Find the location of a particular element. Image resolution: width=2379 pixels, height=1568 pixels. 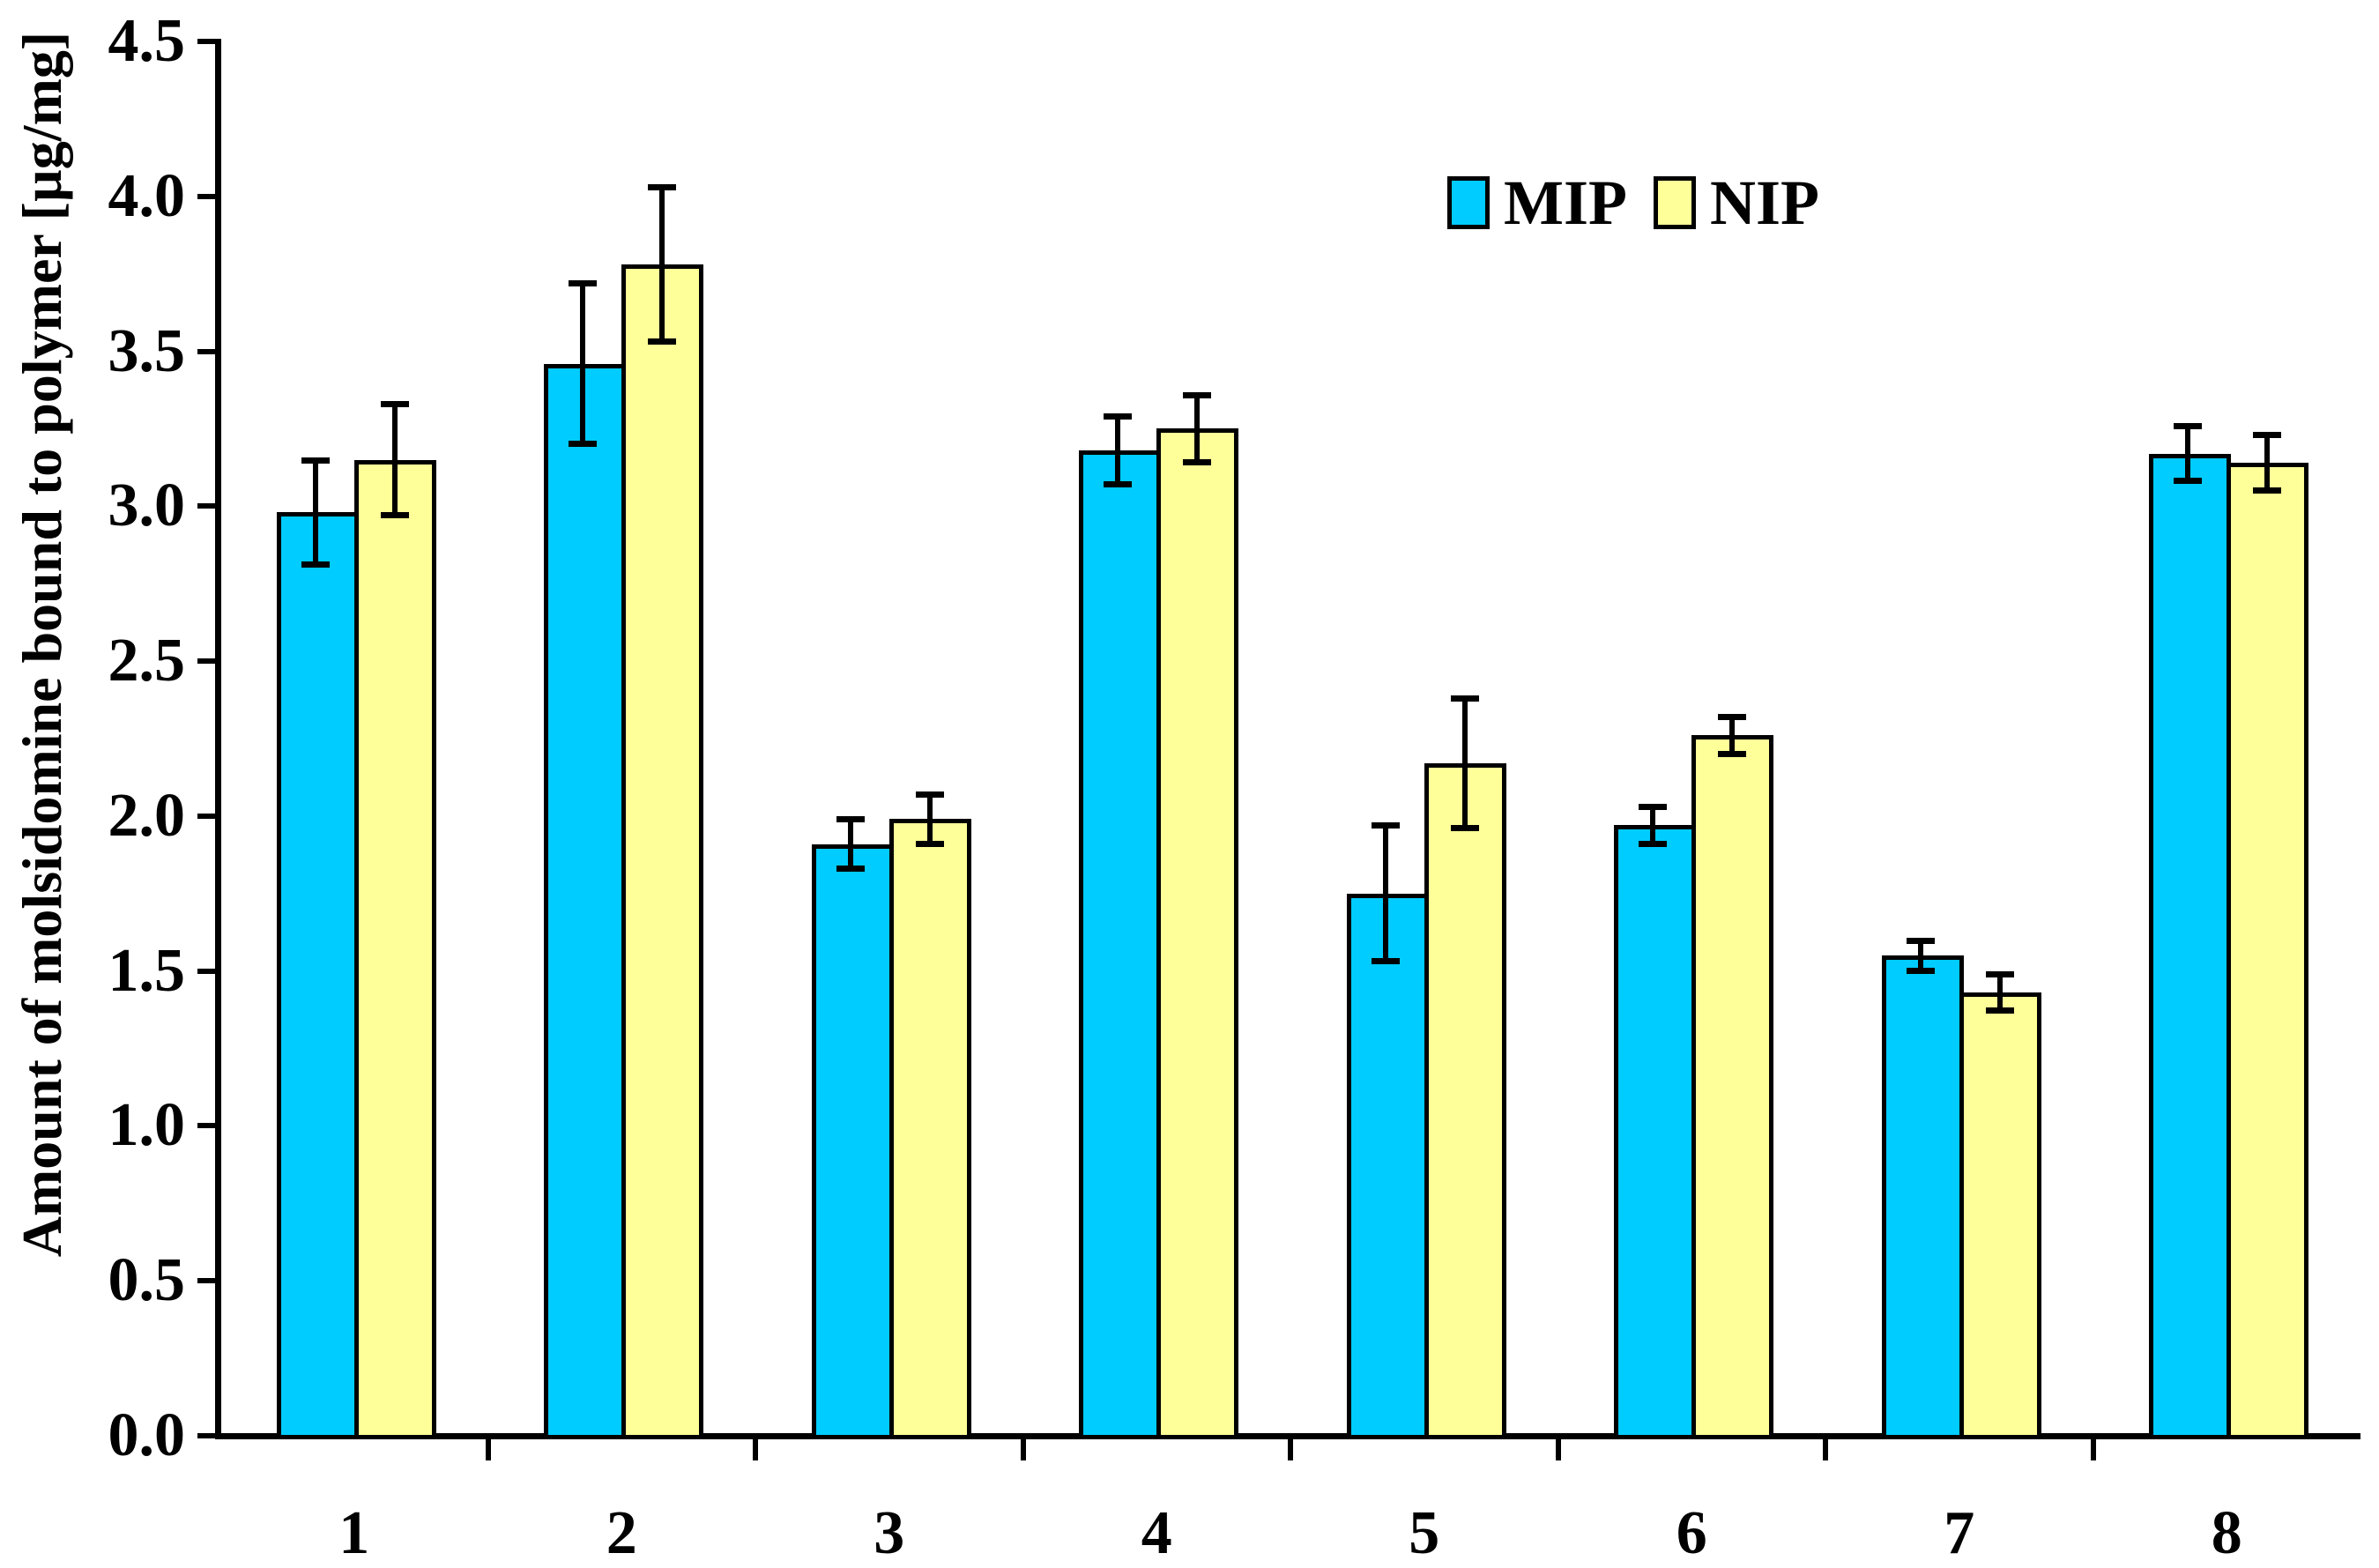

error-bar-nip-4-line is located at coordinates (1197, 429).